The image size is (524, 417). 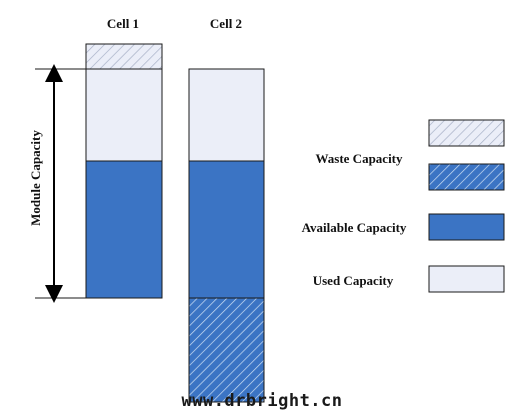 I want to click on cell-2-used-segment, so click(x=226, y=115).